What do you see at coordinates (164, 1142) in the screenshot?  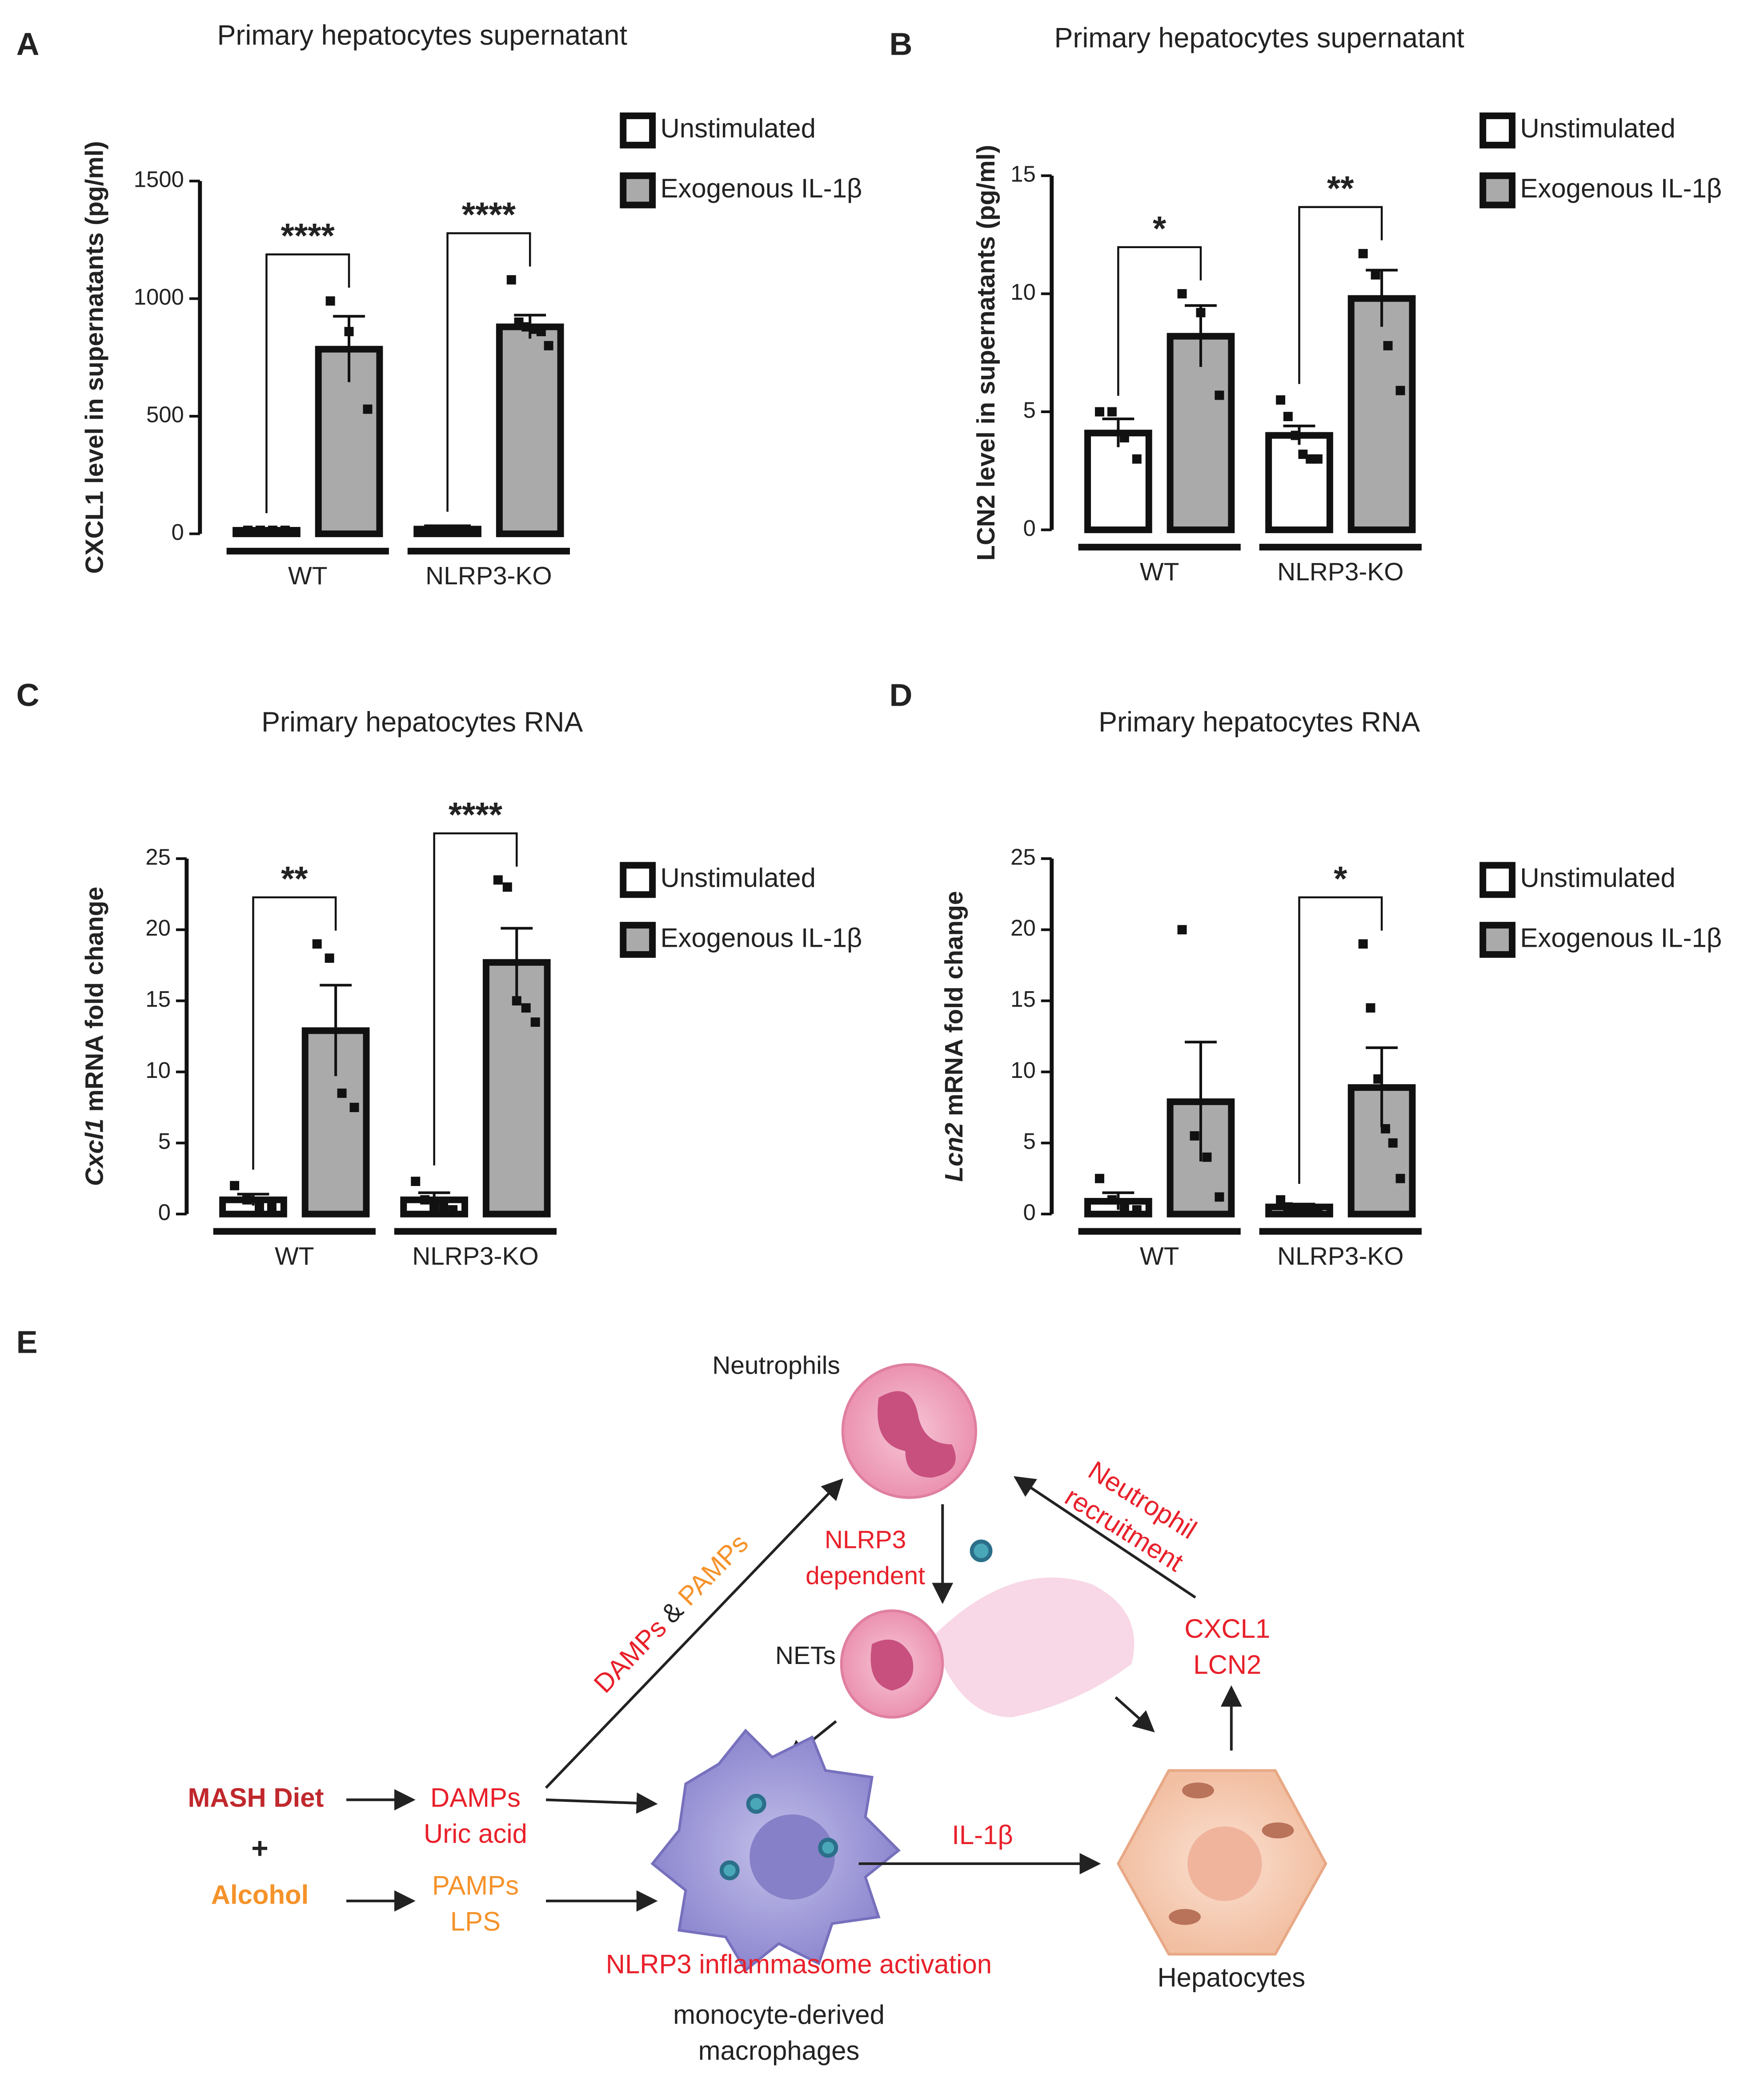 I see `y-tick-label: 5` at bounding box center [164, 1142].